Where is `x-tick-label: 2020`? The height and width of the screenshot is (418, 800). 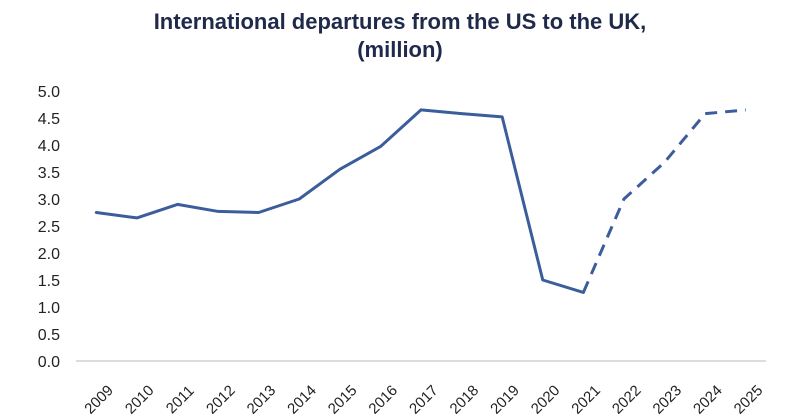 x-tick-label: 2020 is located at coordinates (546, 400).